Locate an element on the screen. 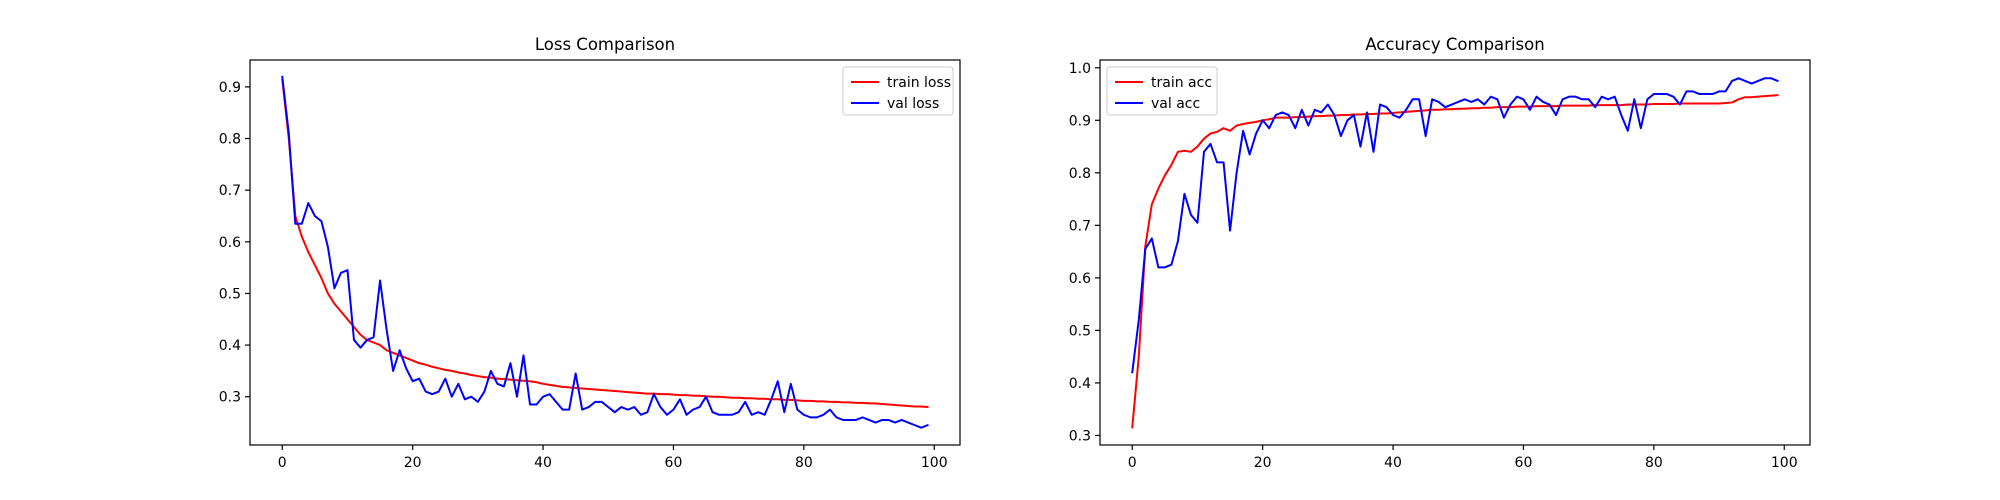 Image resolution: width=2000 pixels, height=500 pixels. legend-label: val loss is located at coordinates (913, 104).